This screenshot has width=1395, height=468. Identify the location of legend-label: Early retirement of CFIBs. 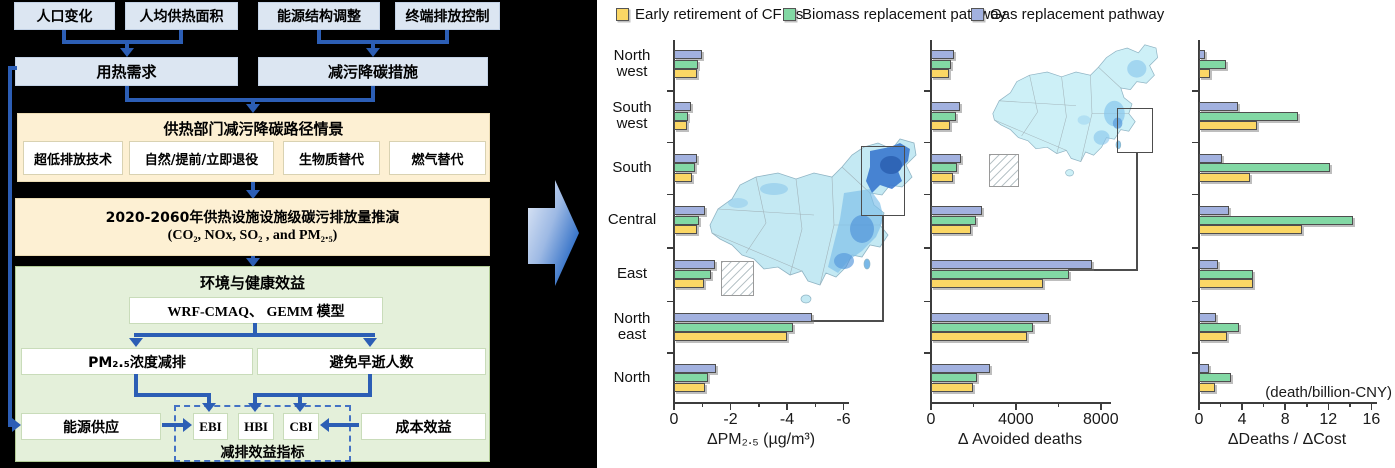
(719, 14).